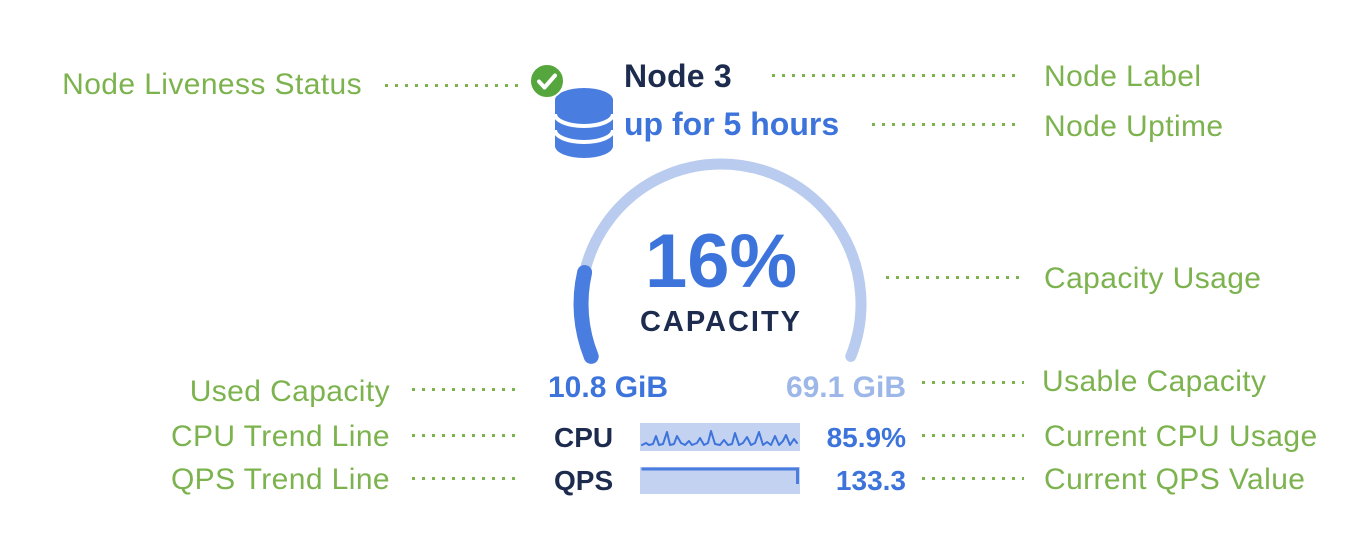 Image resolution: width=1348 pixels, height=548 pixels. Describe the element at coordinates (584, 480) in the screenshot. I see `qps-label: QPS` at that location.